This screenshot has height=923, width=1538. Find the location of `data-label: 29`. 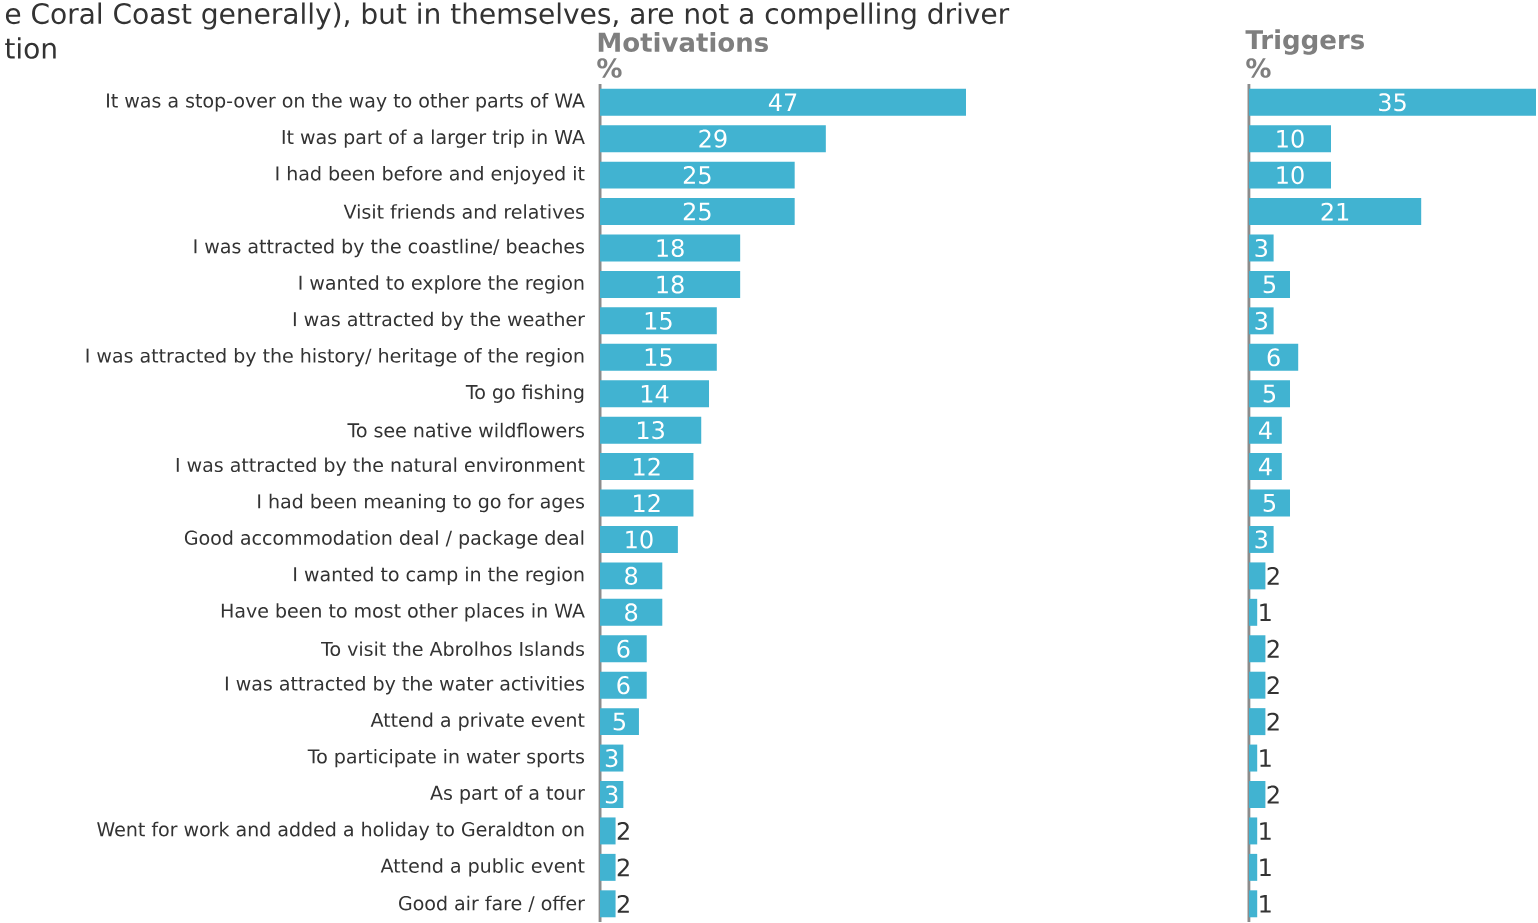

data-label: 29 is located at coordinates (713, 138).